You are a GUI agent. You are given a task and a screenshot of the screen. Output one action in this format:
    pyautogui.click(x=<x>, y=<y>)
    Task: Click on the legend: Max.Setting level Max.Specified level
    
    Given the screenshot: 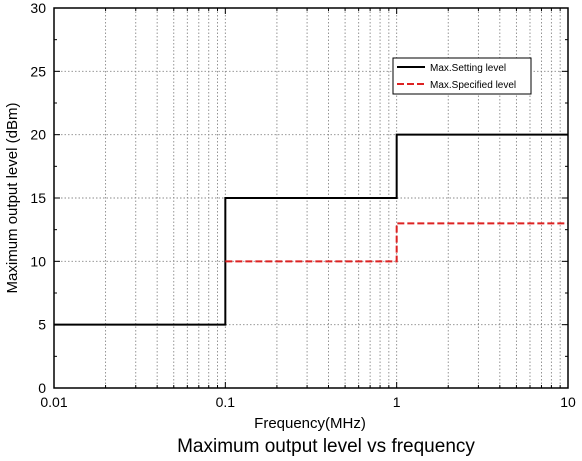 What is the action you would take?
    pyautogui.click(x=462, y=76)
    